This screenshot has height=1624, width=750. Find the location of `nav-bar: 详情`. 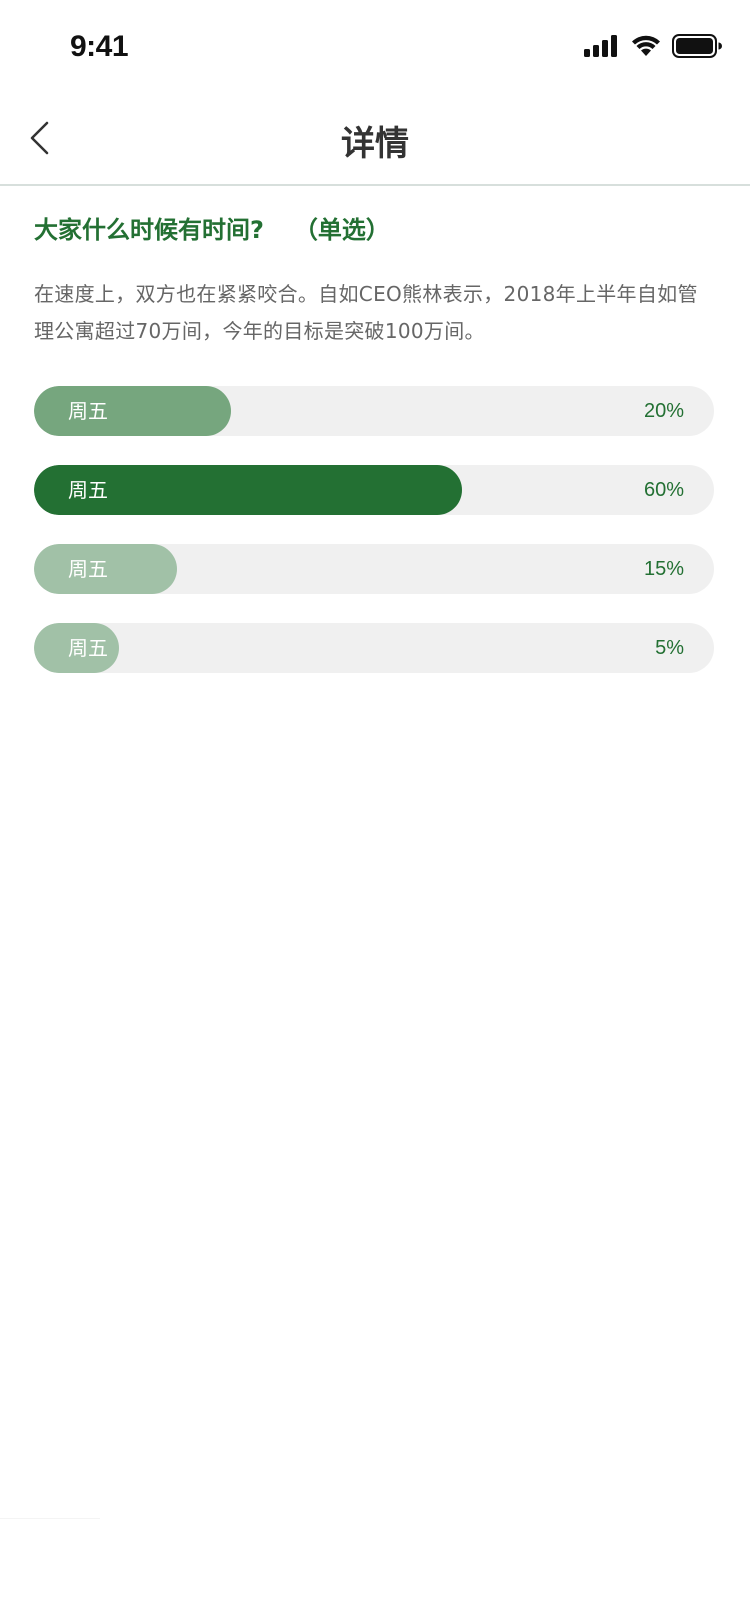

nav-bar: 详情 is located at coordinates (375, 137).